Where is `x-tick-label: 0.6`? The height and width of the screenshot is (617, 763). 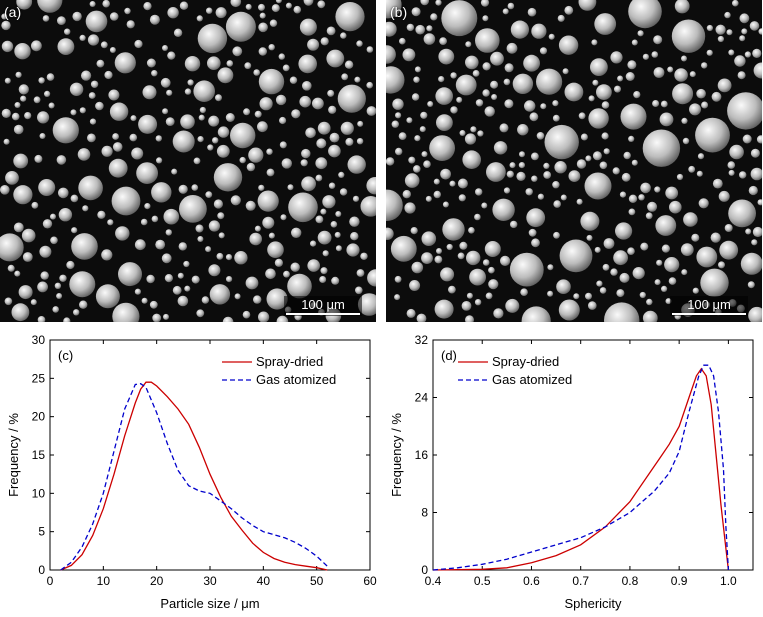
x-tick-label: 0.6 is located at coordinates (531, 581).